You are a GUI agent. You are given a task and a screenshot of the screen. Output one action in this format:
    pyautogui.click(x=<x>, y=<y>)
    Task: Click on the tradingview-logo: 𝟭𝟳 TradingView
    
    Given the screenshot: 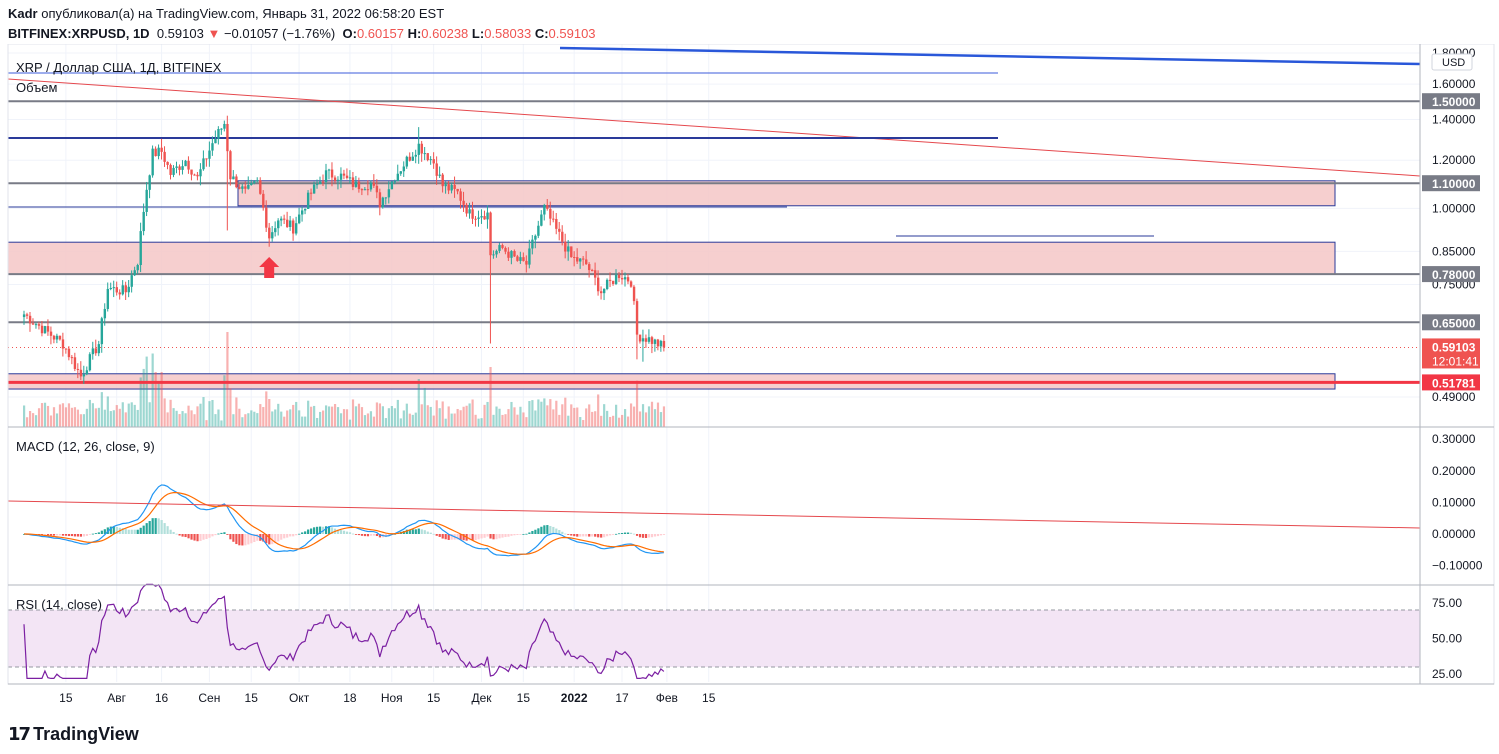 What is the action you would take?
    pyautogui.click(x=73, y=734)
    